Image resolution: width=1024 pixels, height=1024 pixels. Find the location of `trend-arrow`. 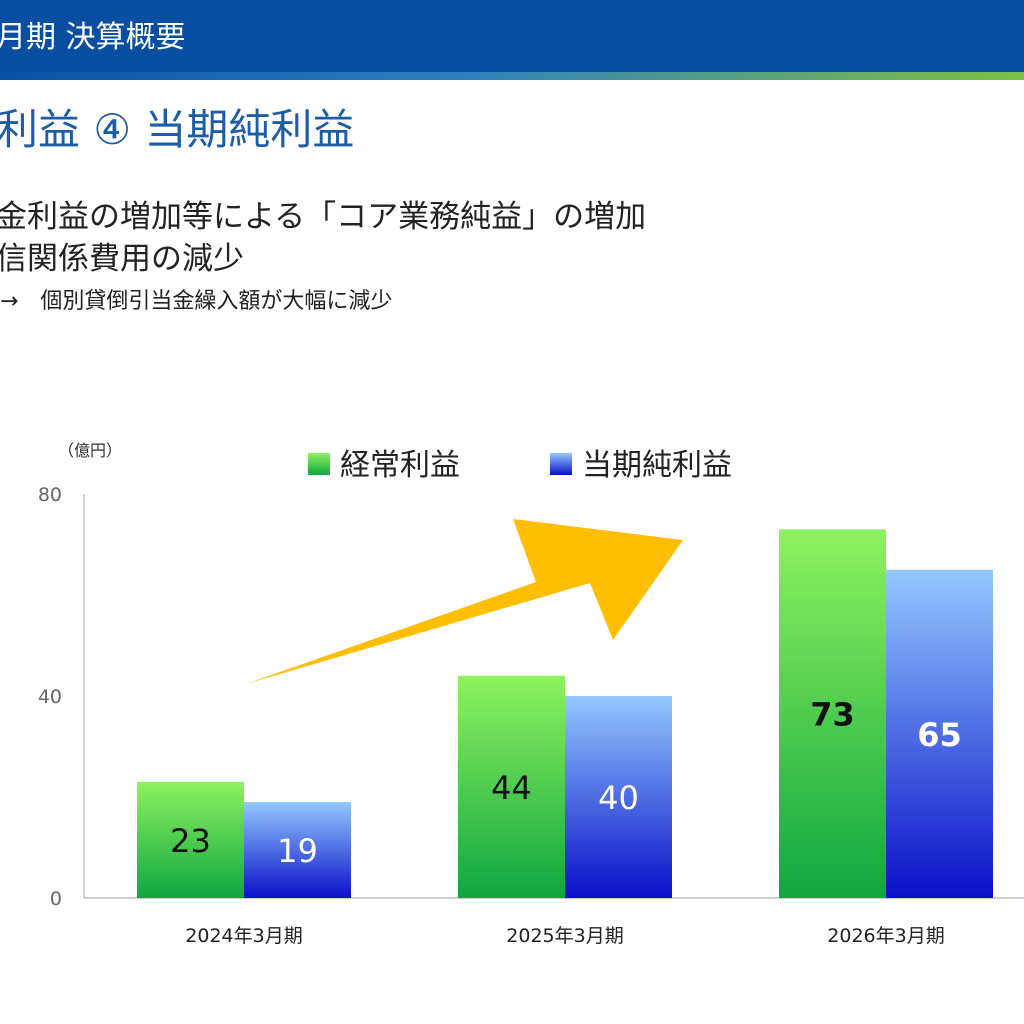

trend-arrow is located at coordinates (464, 601).